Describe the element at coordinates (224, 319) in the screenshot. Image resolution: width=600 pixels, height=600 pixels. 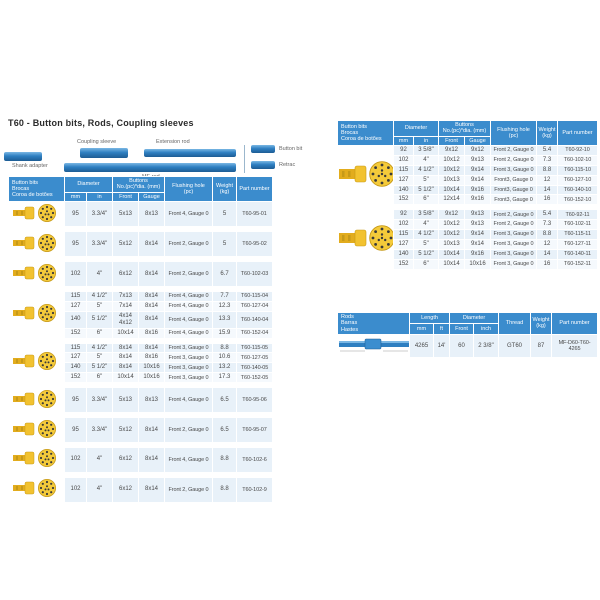
I see `table-cell: 13.3` at that location.